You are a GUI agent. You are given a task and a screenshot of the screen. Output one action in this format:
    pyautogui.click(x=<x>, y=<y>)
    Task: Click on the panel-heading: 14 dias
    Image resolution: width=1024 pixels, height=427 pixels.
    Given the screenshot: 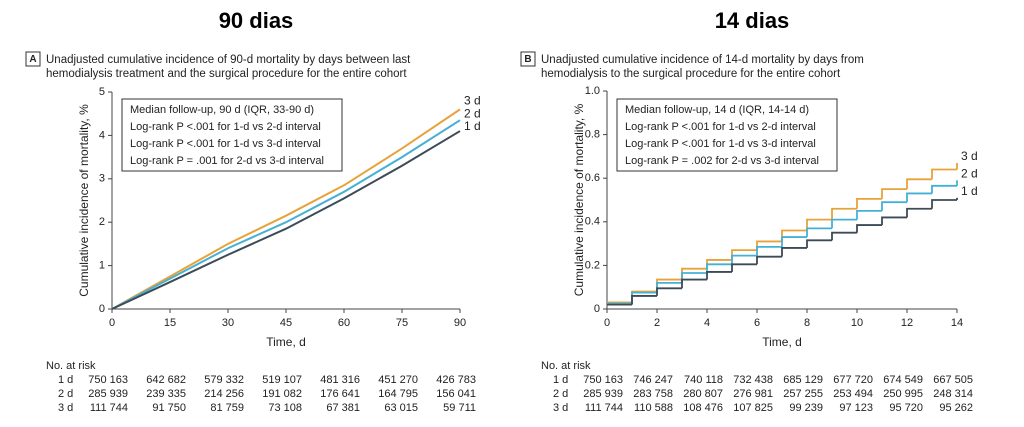 What is the action you would take?
    pyautogui.click(x=752, y=20)
    